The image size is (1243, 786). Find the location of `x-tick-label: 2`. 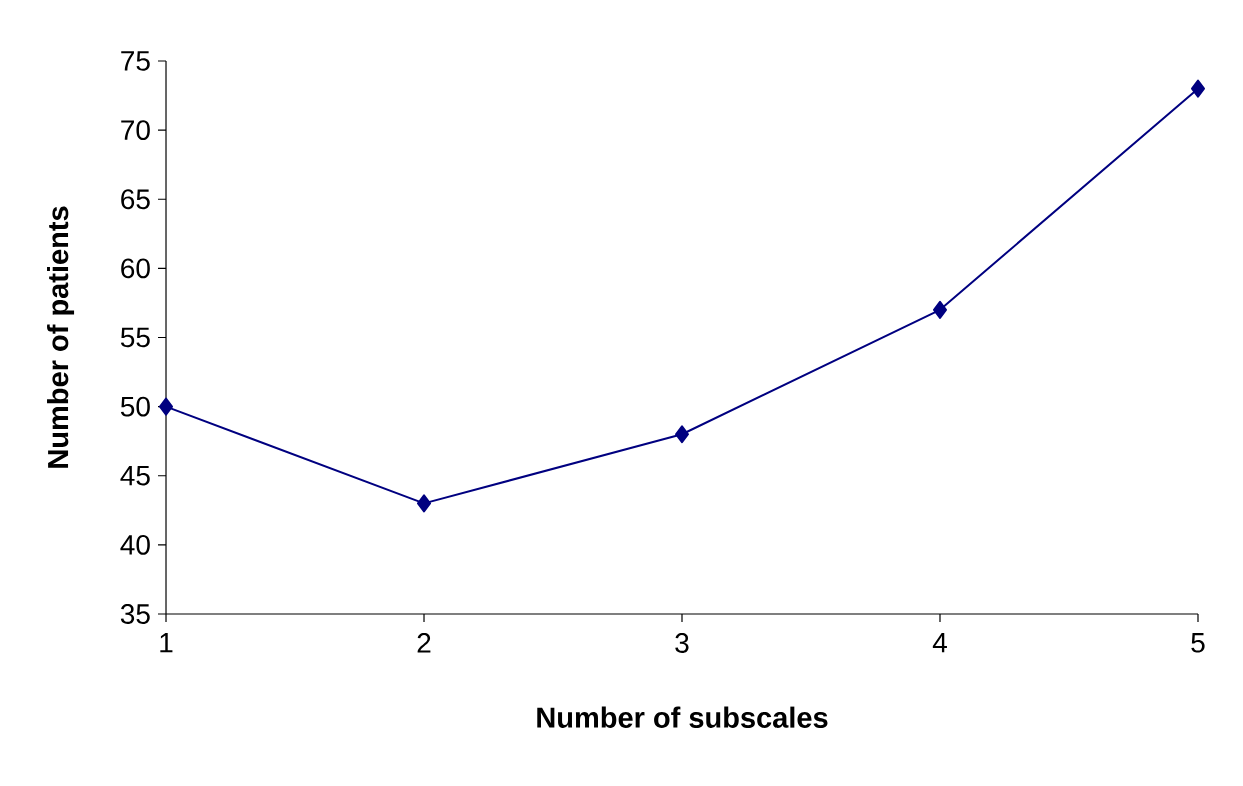

x-tick-label: 2 is located at coordinates (424, 643).